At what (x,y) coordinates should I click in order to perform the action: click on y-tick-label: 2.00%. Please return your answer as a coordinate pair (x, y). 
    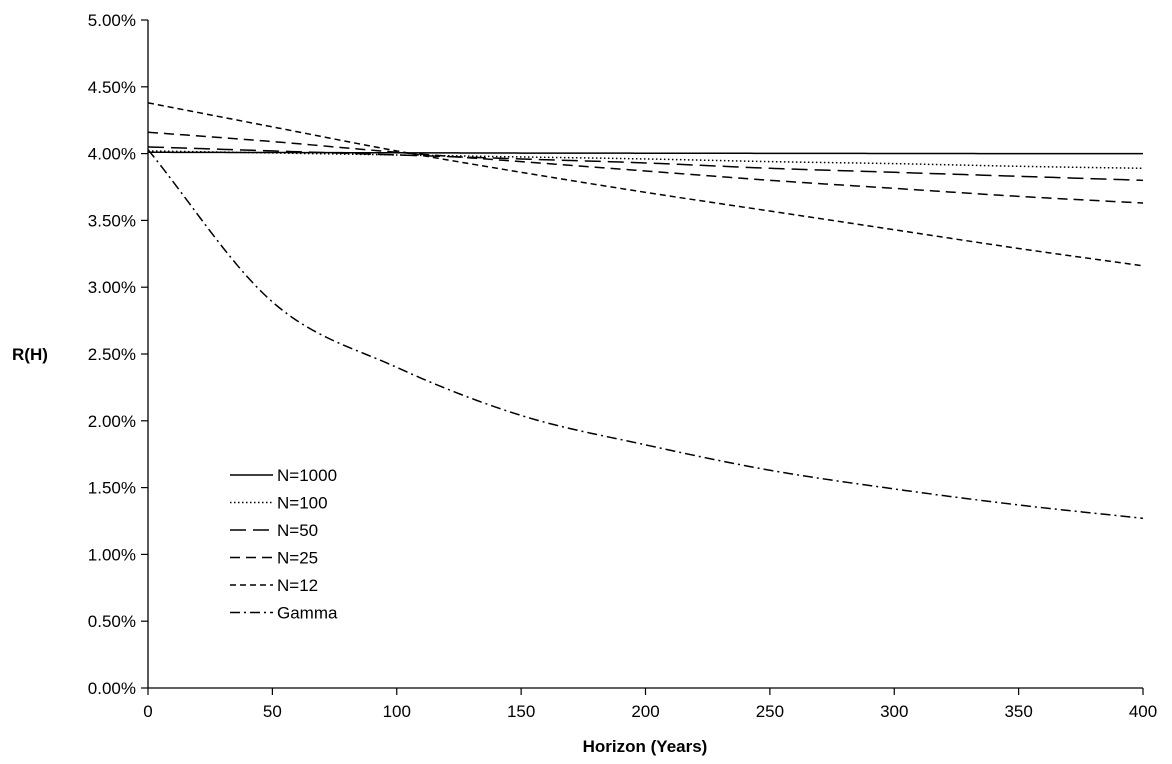
    Looking at the image, I should click on (112, 421).